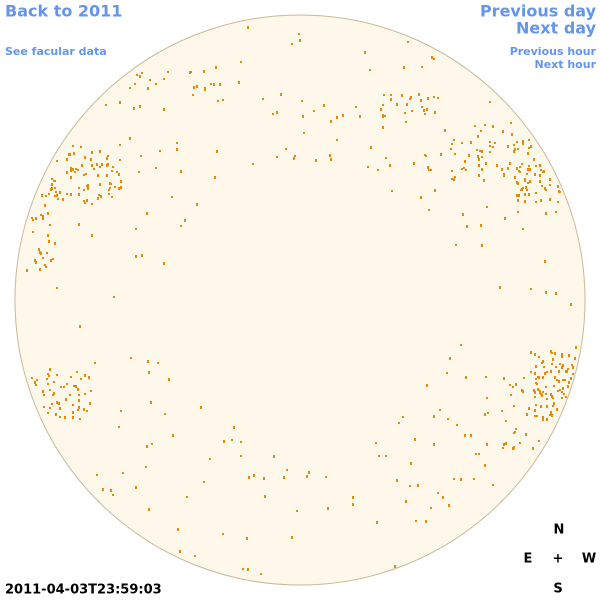  What do you see at coordinates (56, 51) in the screenshot?
I see `facular-link: See facular data` at bounding box center [56, 51].